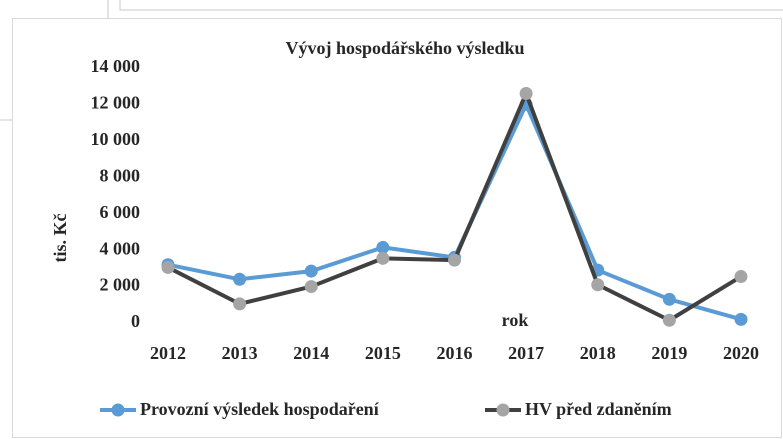 This screenshot has height=439, width=783. I want to click on legend-label: HV před zdaněním, so click(598, 409).